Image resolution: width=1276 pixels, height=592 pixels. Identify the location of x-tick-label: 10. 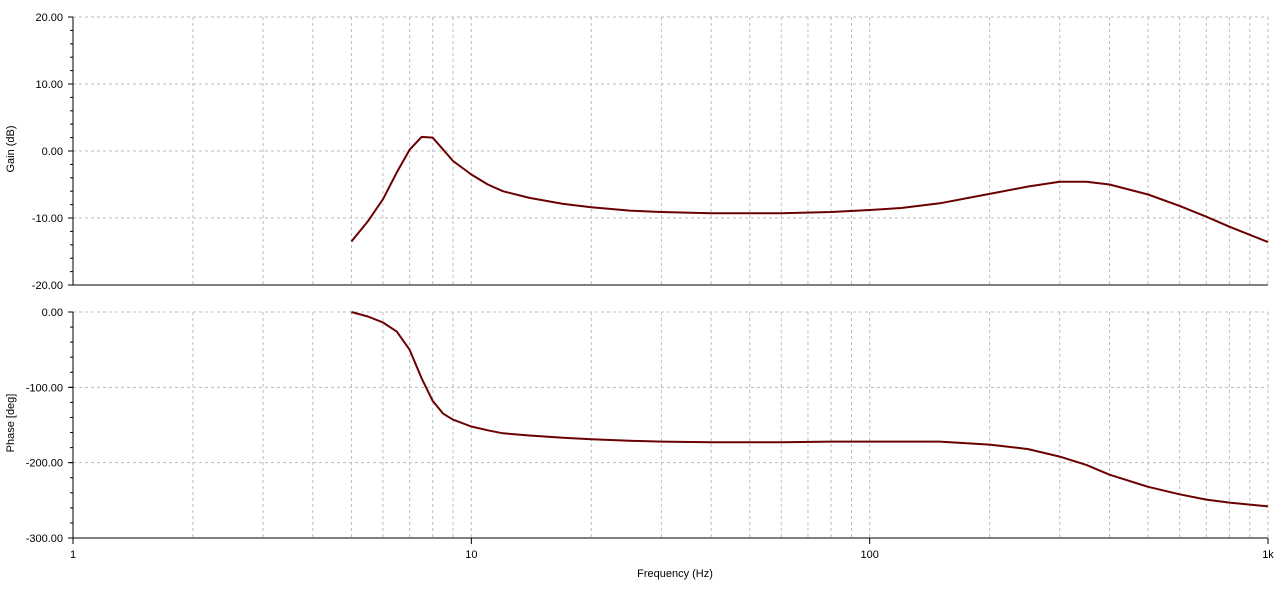
(471, 555).